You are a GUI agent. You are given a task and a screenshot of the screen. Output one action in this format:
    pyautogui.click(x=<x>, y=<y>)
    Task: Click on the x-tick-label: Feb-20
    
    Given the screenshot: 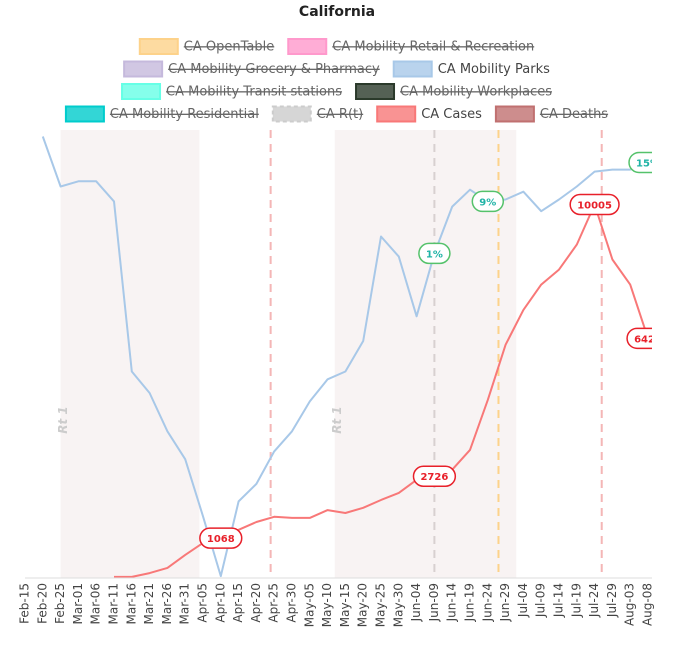 What is the action you would take?
    pyautogui.click(x=42, y=603)
    